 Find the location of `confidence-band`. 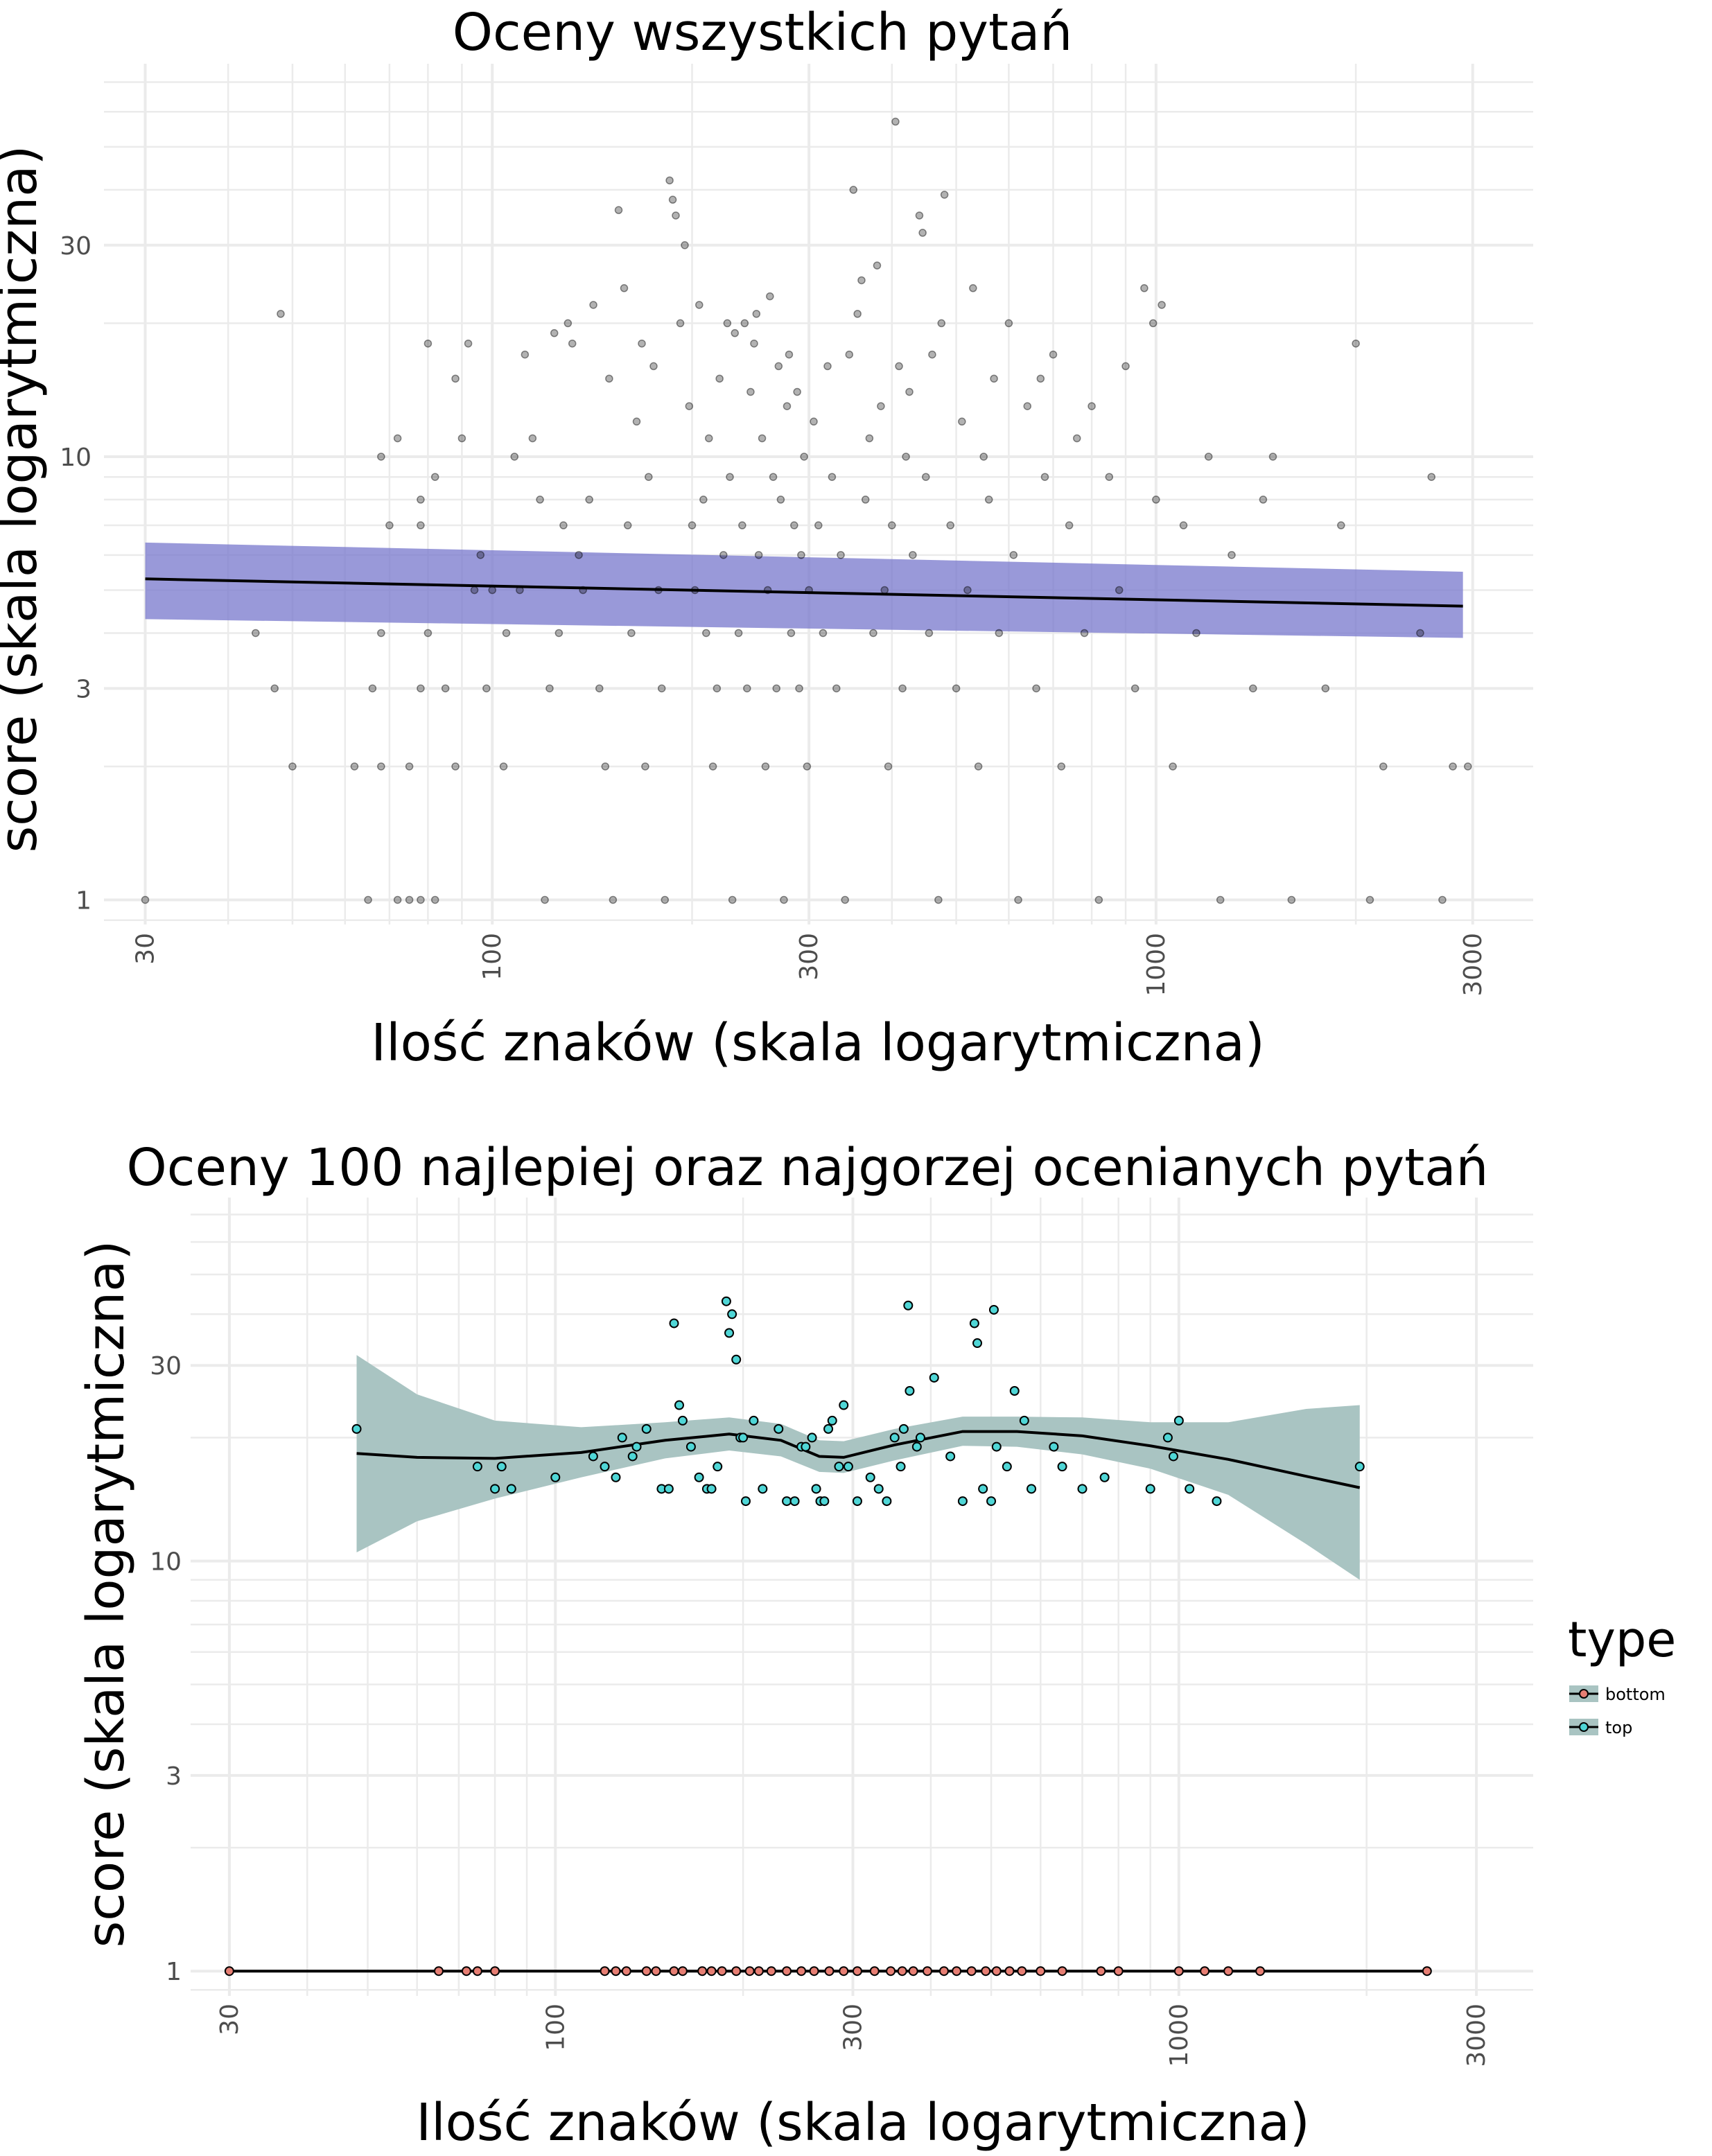

confidence-band is located at coordinates (804, 590).